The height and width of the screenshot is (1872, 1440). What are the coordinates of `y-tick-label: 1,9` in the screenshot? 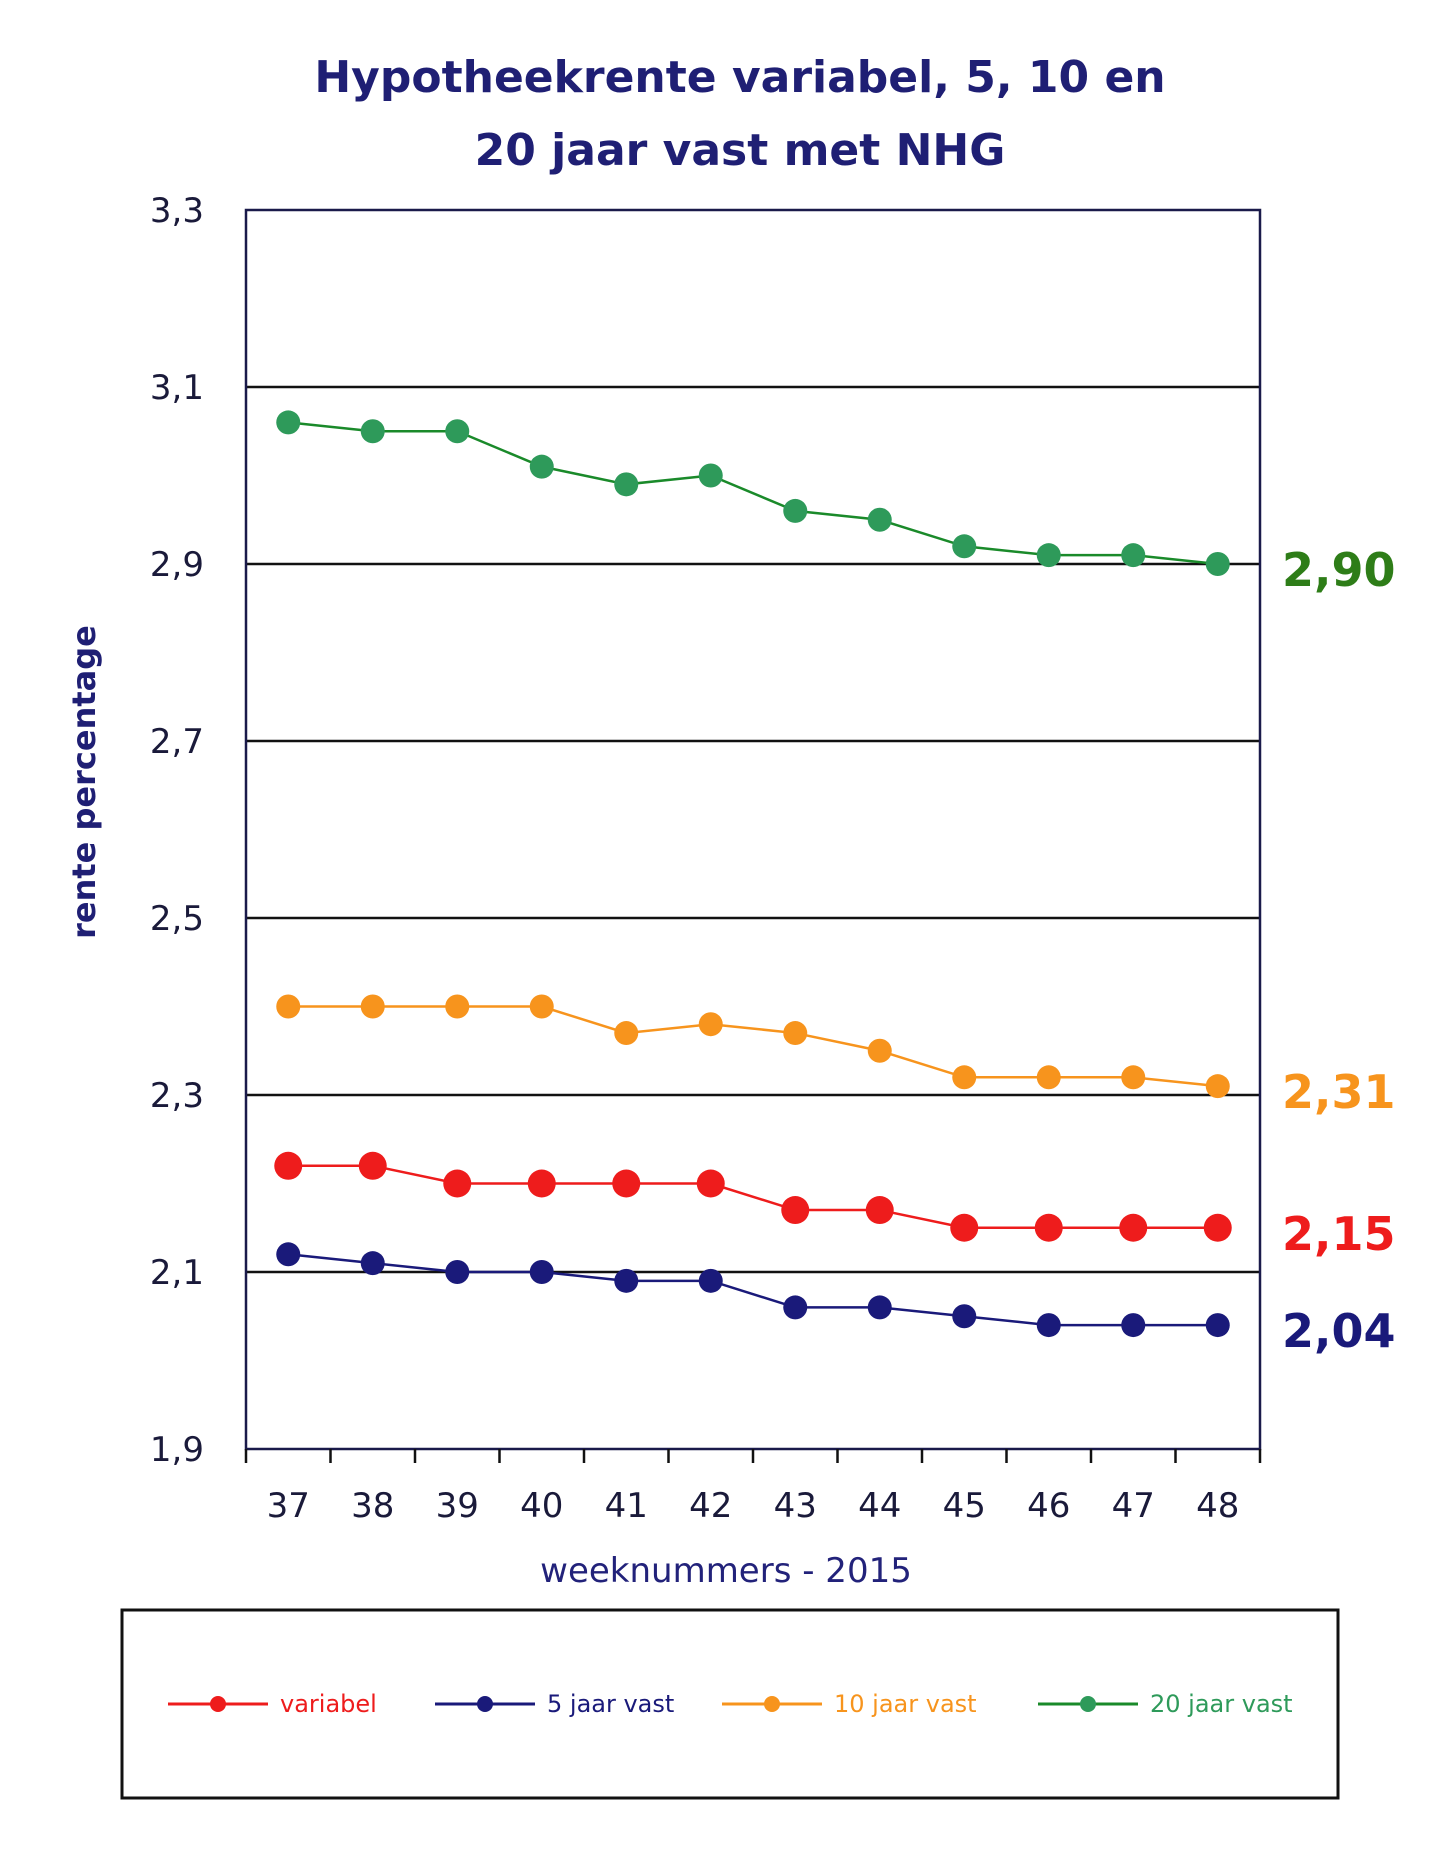 It's located at (177, 1450).